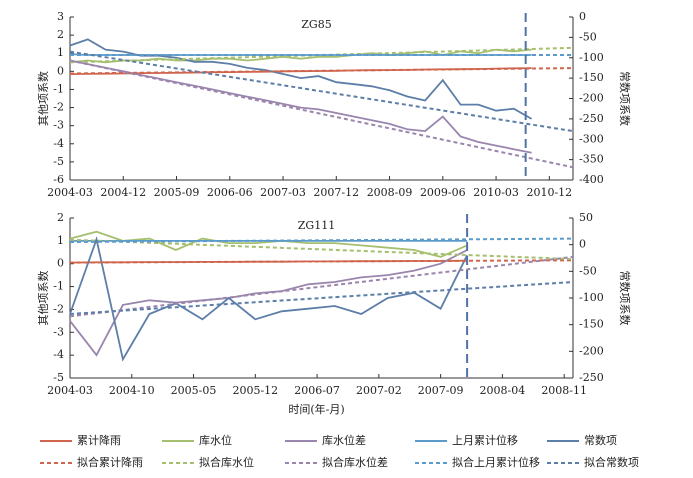 This screenshot has width=693, height=478. What do you see at coordinates (132, 390) in the screenshot?
I see `x-tick-label: 2004-10` at bounding box center [132, 390].